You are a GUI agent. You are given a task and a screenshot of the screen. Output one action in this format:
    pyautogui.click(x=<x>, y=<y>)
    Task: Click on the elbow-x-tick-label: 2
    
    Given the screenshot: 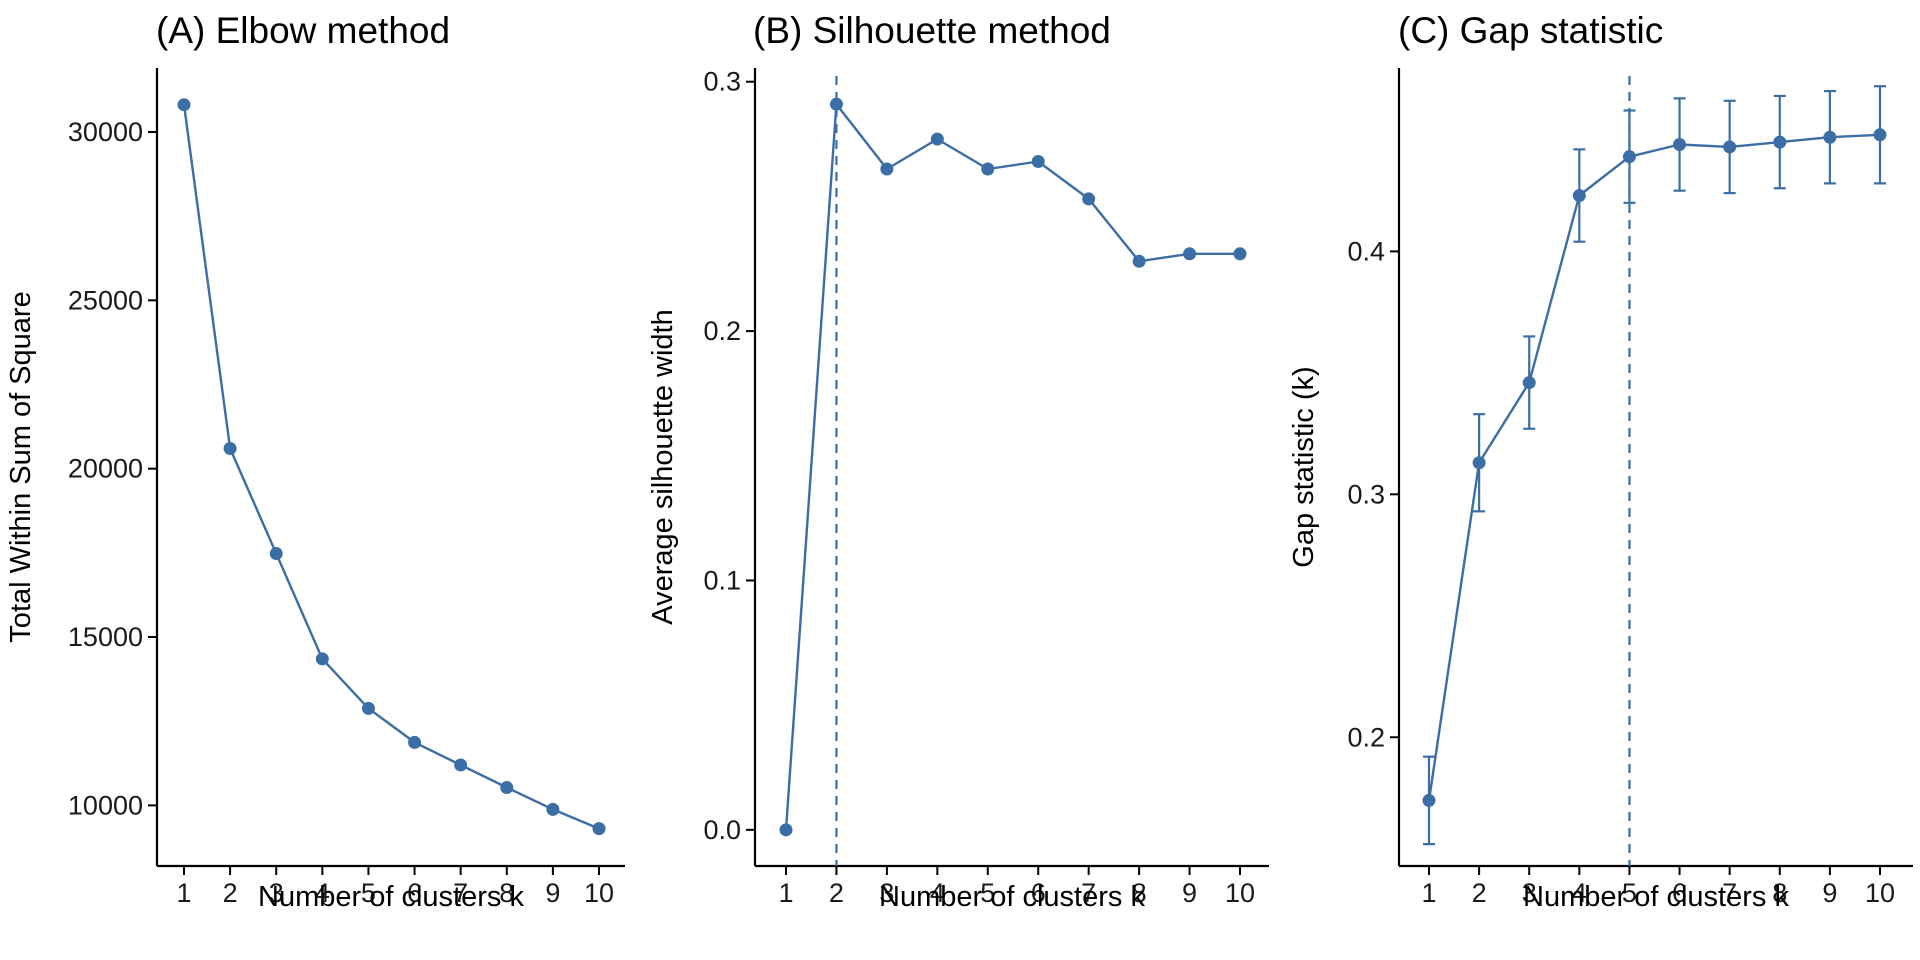 What is the action you would take?
    pyautogui.click(x=230, y=893)
    